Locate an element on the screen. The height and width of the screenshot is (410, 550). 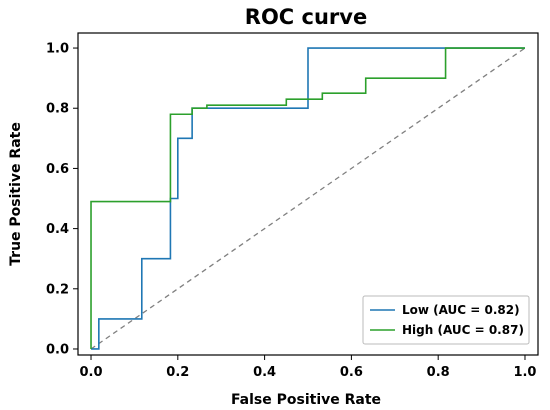
legend-box is located at coordinates (446, 320).